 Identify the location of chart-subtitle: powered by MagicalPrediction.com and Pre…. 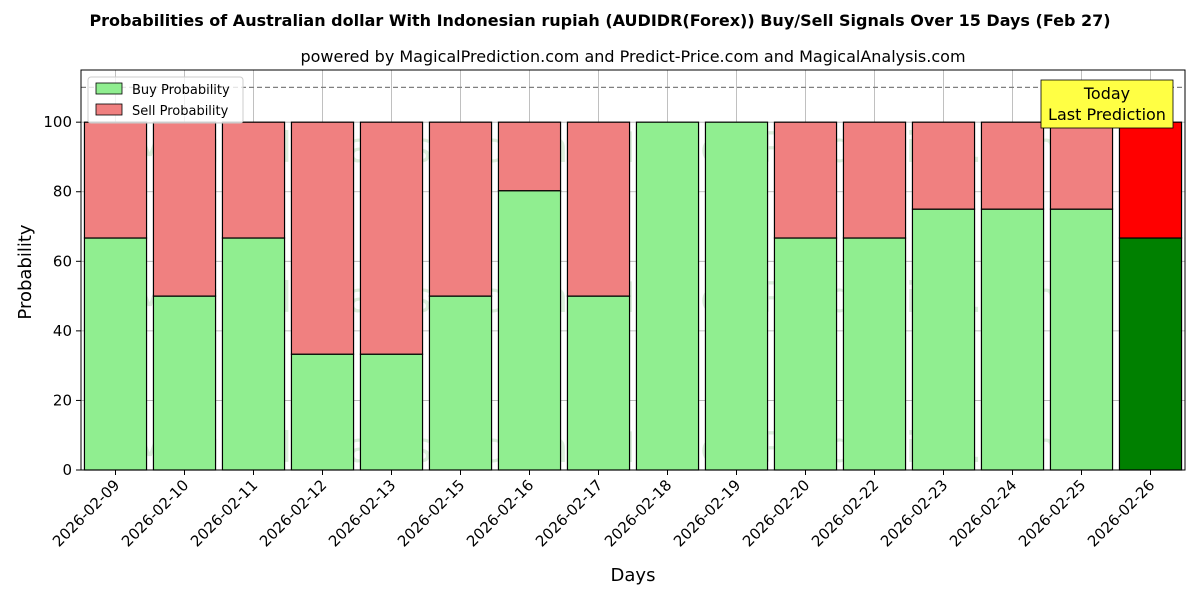
(632, 56).